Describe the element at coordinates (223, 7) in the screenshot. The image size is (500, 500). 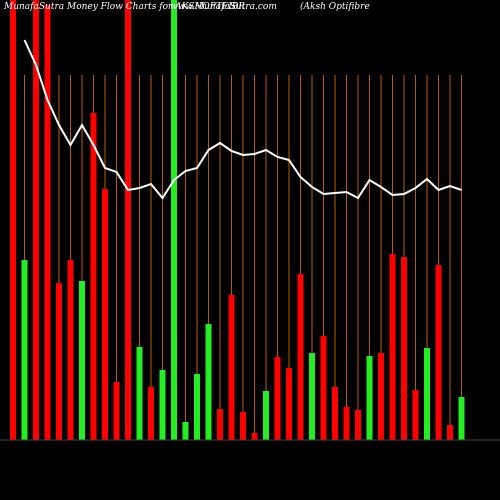
I see `site: www.MunafaSutra.com` at that location.